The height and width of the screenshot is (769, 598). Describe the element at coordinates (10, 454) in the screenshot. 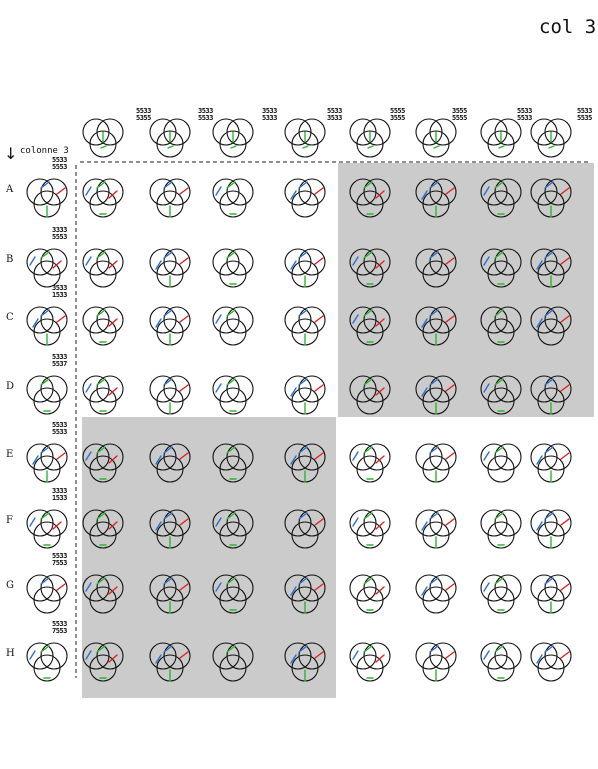

I see `row-label: E` at that location.